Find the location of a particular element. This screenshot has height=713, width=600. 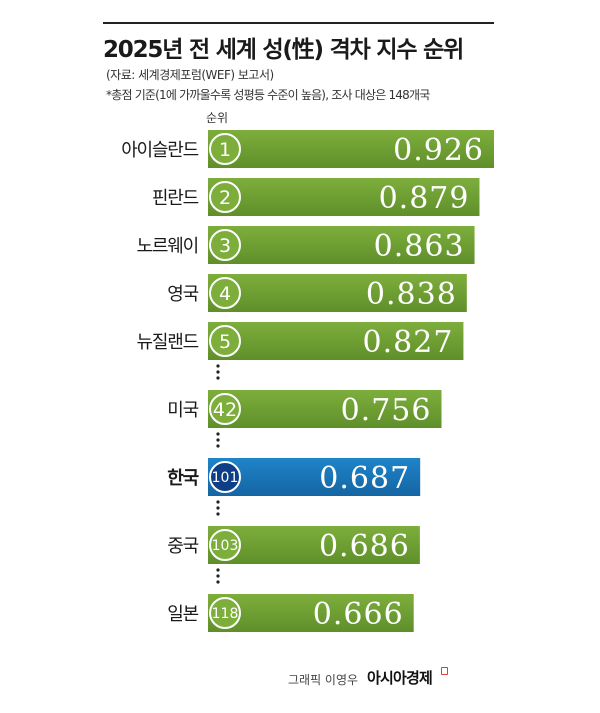

rank-label-42: 42 is located at coordinates (225, 410).